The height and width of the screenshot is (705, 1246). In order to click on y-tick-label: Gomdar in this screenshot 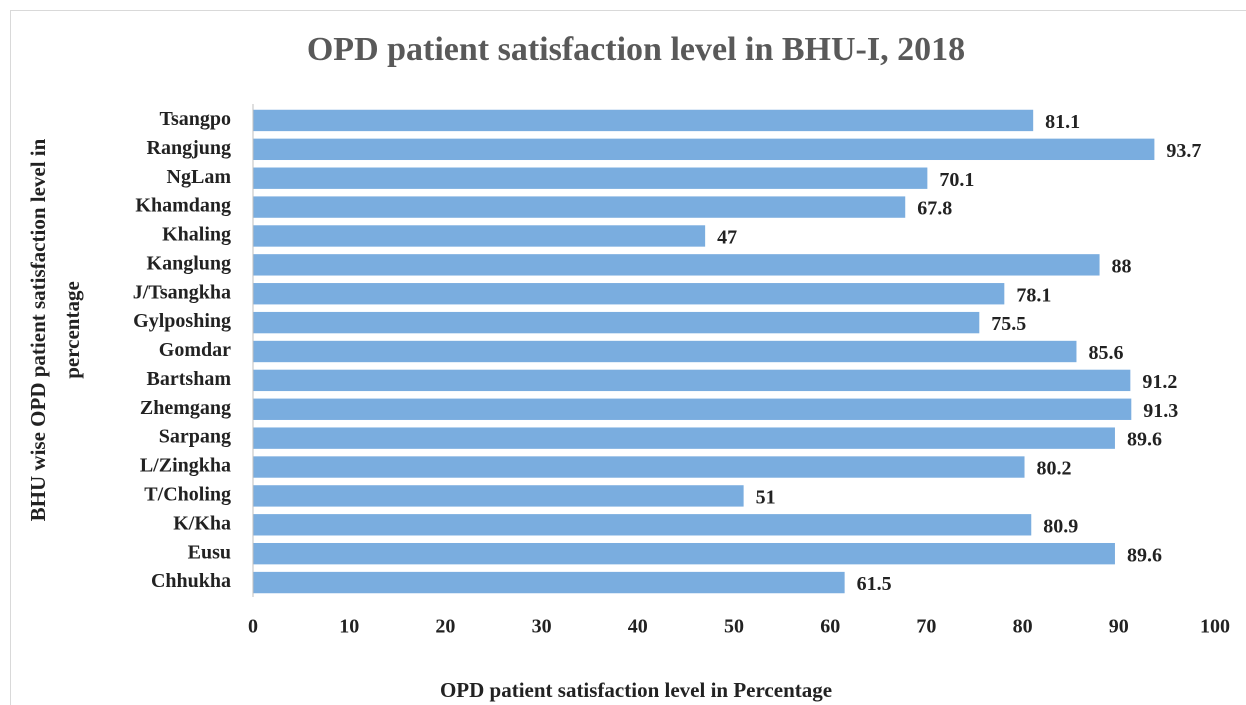, I will do `click(195, 350)`.